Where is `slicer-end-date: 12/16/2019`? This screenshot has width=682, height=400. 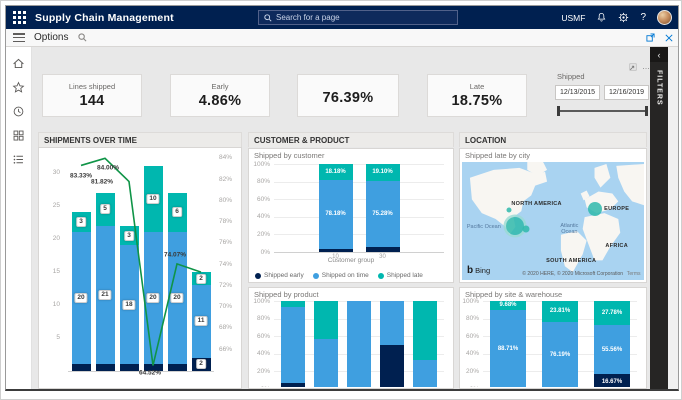 slicer-end-date: 12/16/2019 is located at coordinates (626, 92).